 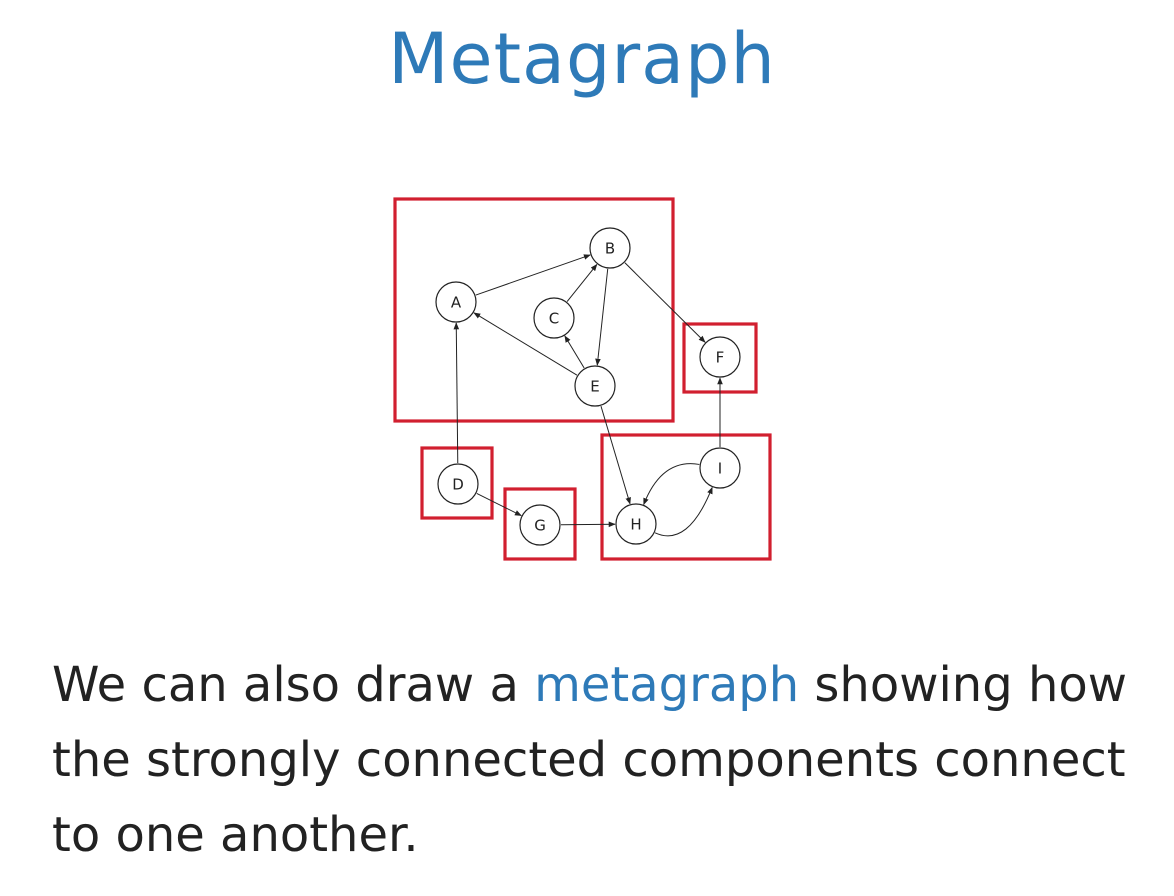 I want to click on node-label: B, so click(x=610, y=249).